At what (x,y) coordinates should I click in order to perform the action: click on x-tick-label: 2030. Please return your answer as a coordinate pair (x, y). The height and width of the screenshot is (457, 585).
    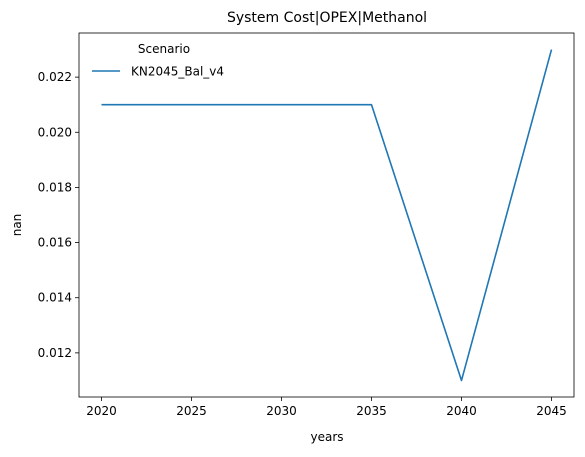
    Looking at the image, I should click on (281, 411).